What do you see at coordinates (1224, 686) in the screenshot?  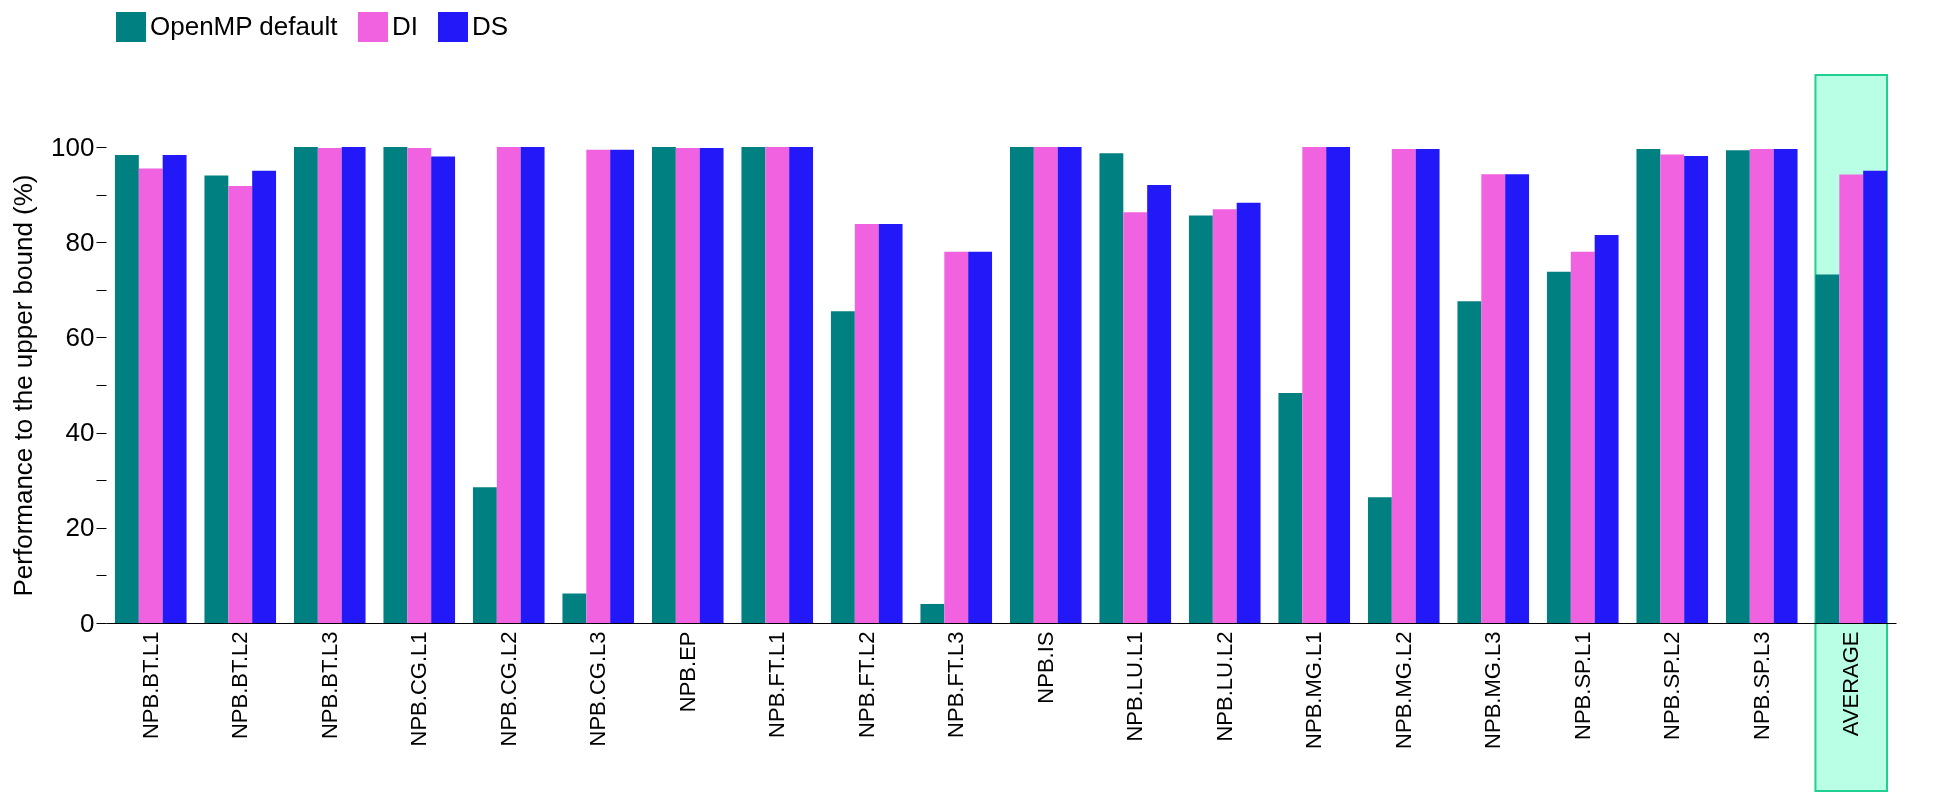 I see `x-tick-label: NPB.LU.L2` at bounding box center [1224, 686].